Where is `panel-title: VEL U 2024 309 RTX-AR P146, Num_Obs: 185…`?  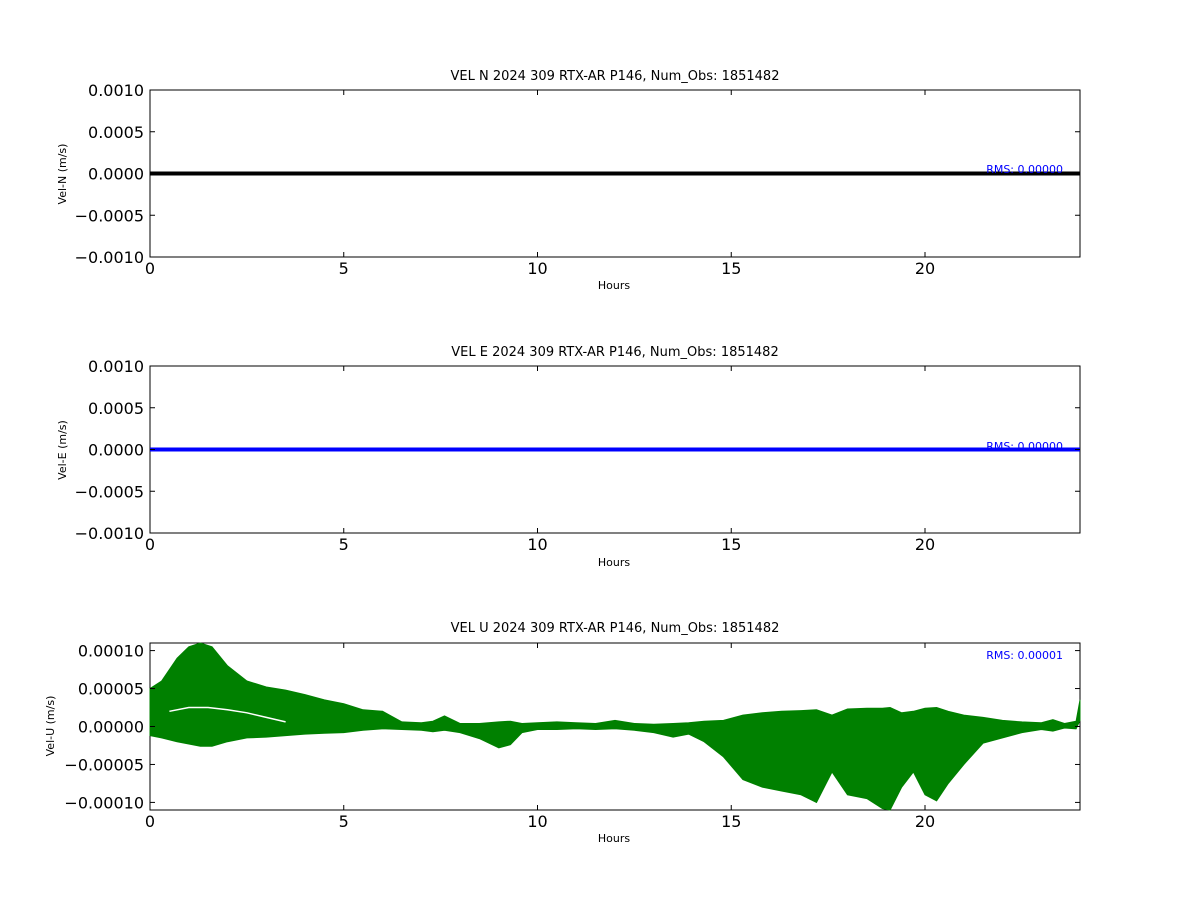
panel-title: VEL U 2024 309 RTX-AR P146, Num_Obs: 185… is located at coordinates (615, 628).